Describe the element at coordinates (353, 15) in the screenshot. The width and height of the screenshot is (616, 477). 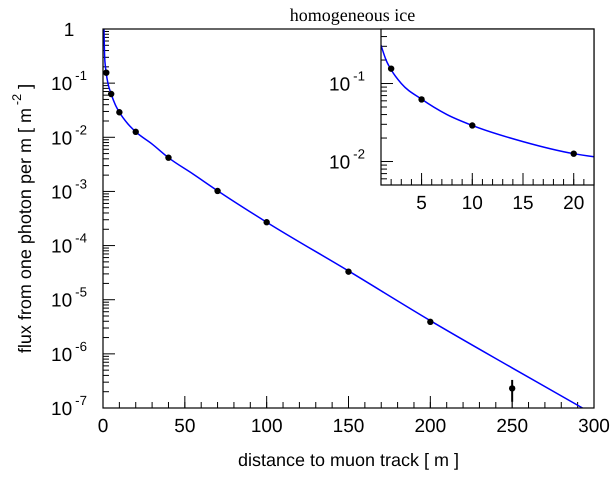
I see `chart-title: homogeneous ice` at that location.